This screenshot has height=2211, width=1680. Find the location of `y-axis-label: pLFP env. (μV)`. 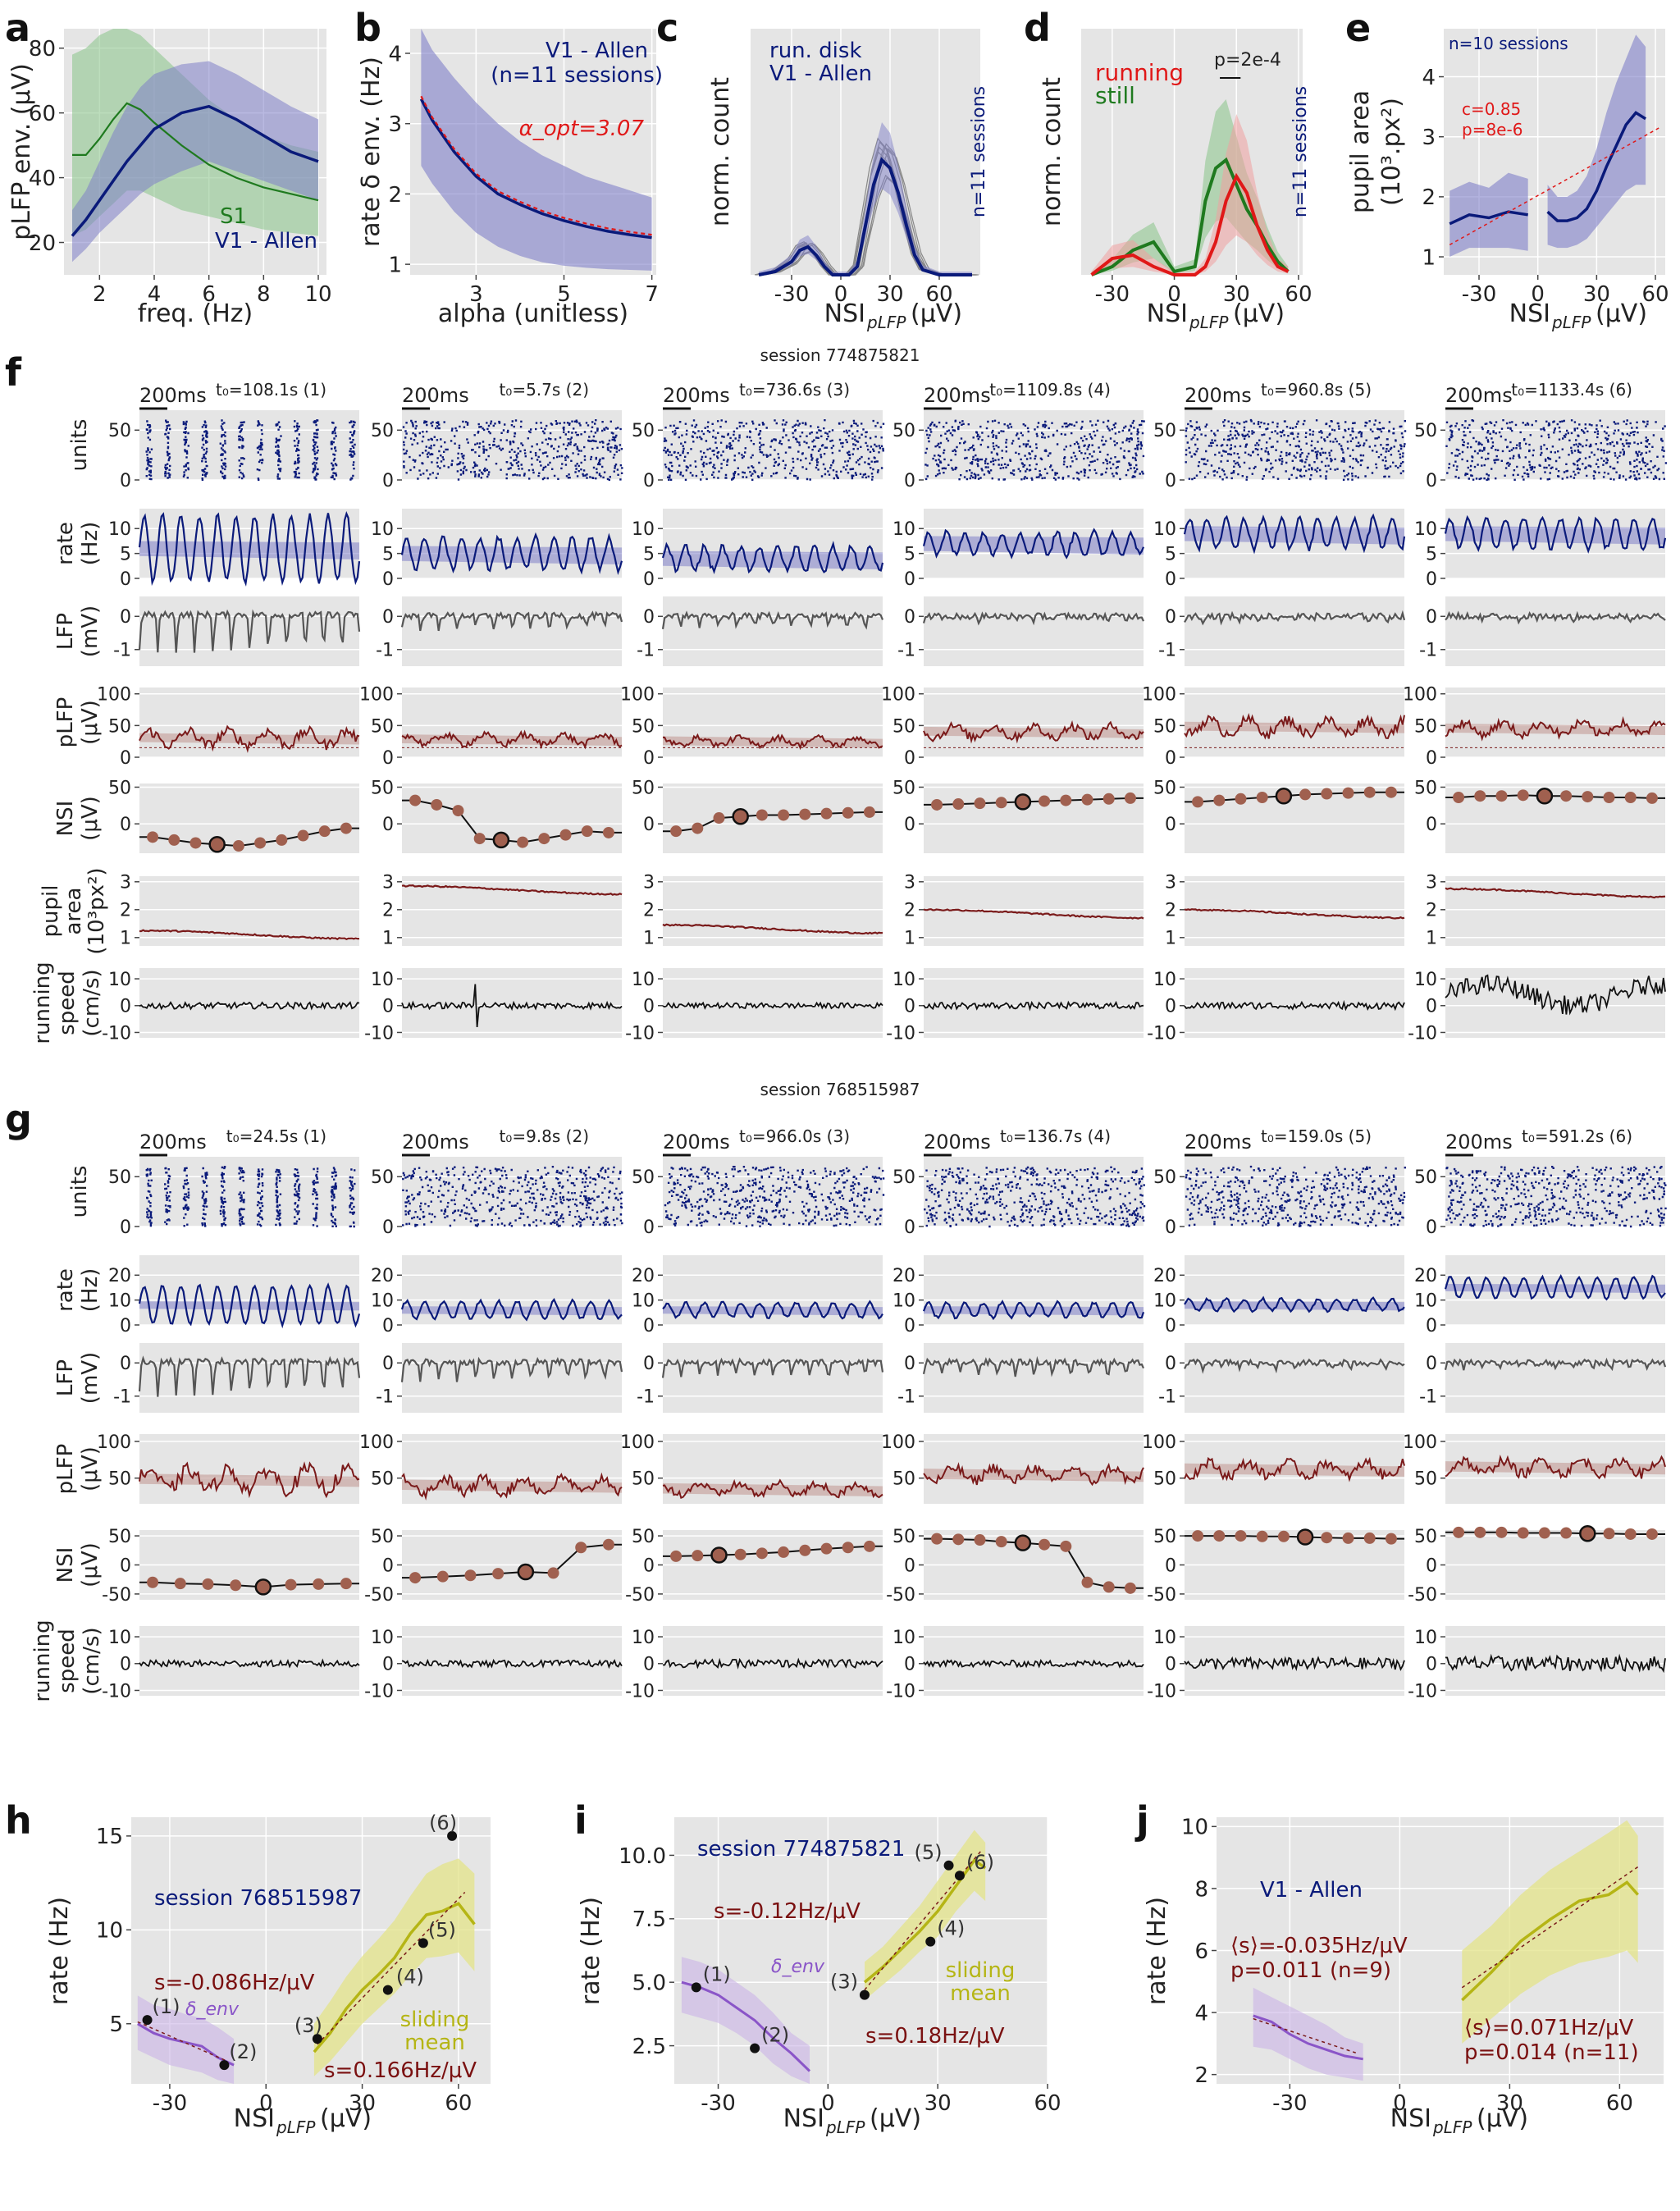

y-axis-label: pLFP env. (μV) is located at coordinates (22, 151).